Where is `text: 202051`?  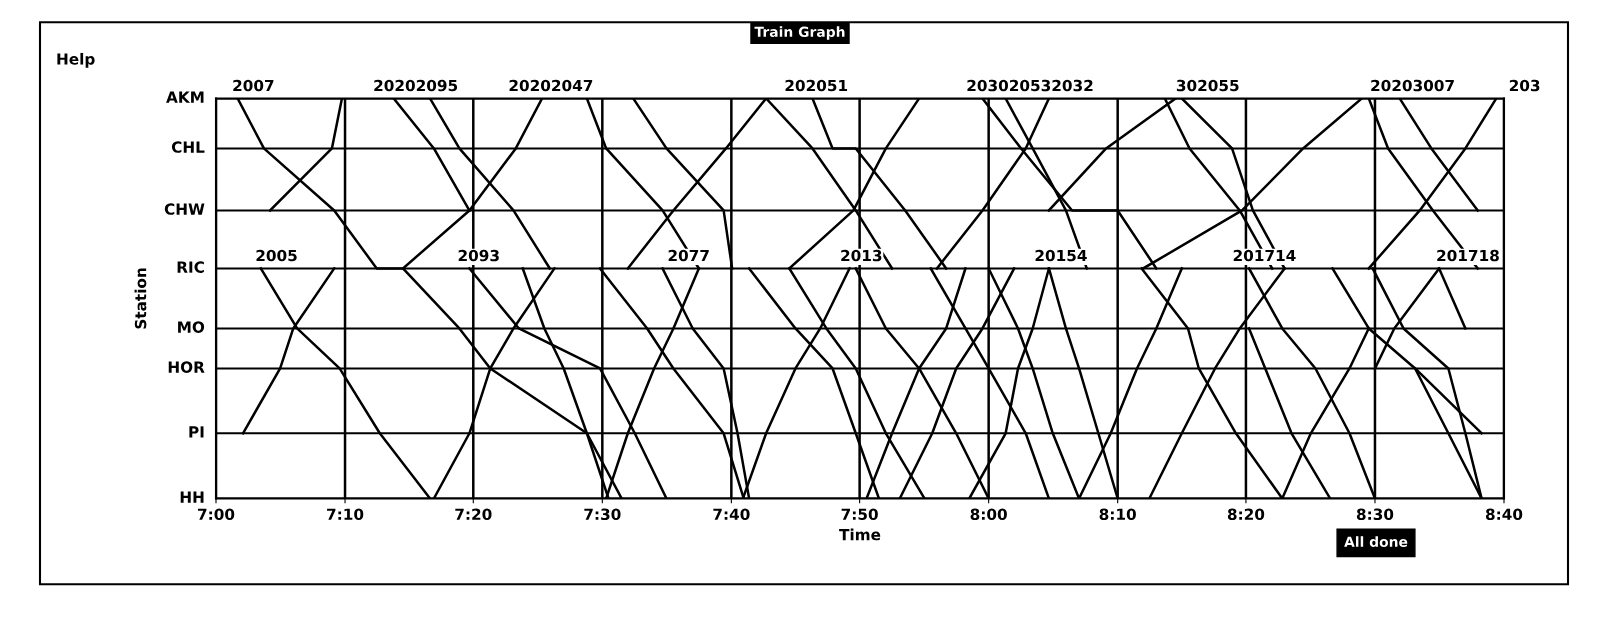 text: 202051 is located at coordinates (816, 85).